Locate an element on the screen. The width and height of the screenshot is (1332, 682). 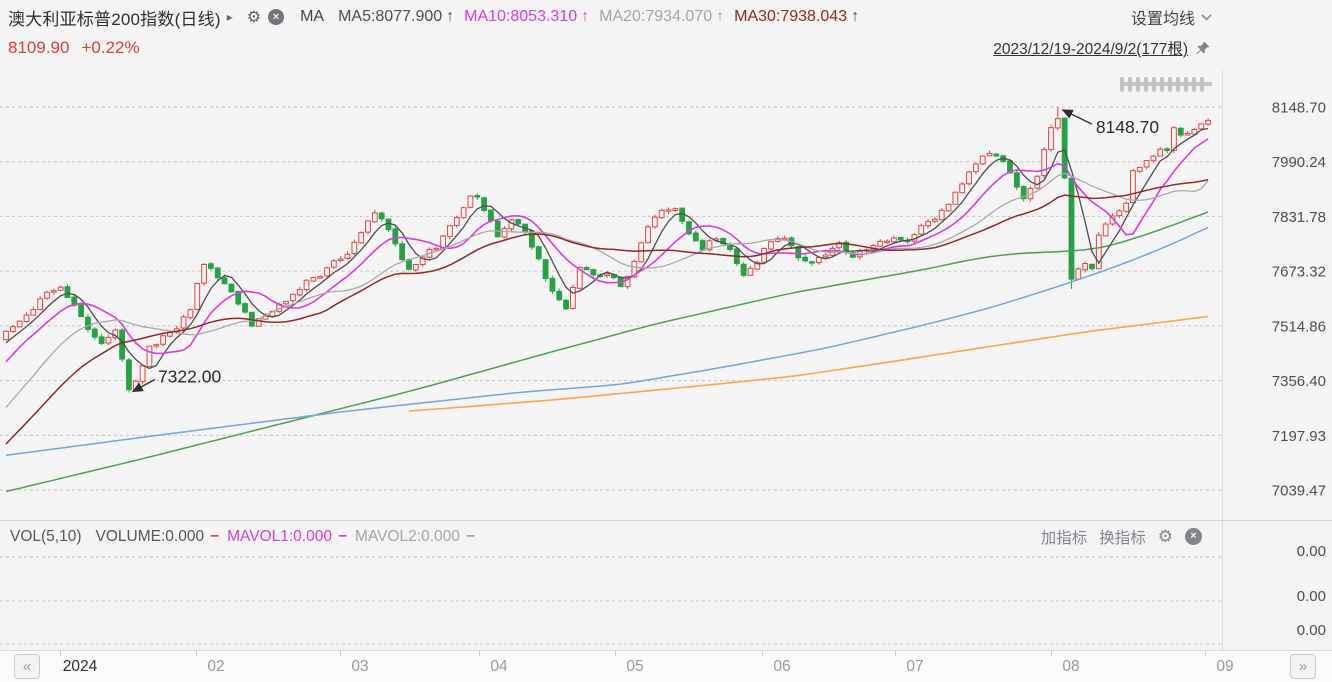
add-indicator-button: 加指标 is located at coordinates (1064, 538).